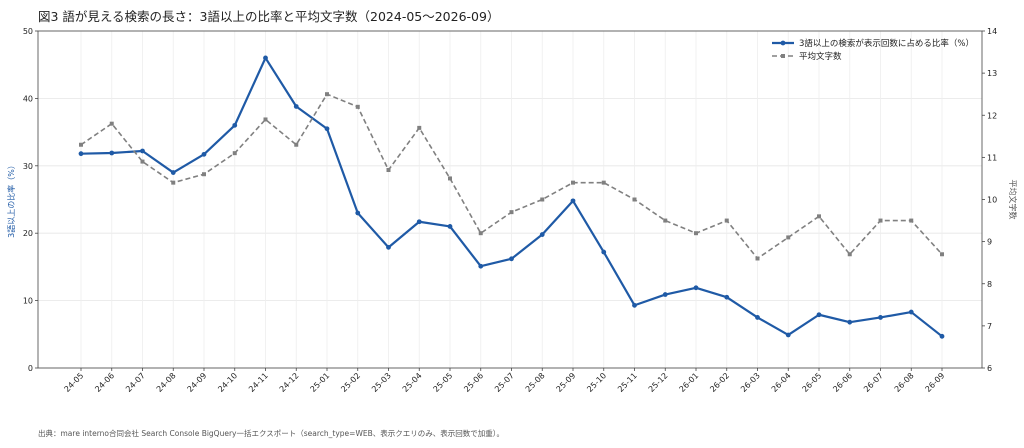 The image size is (1024, 448). I want to click on x-tick-label: 24-12, so click(289, 382).